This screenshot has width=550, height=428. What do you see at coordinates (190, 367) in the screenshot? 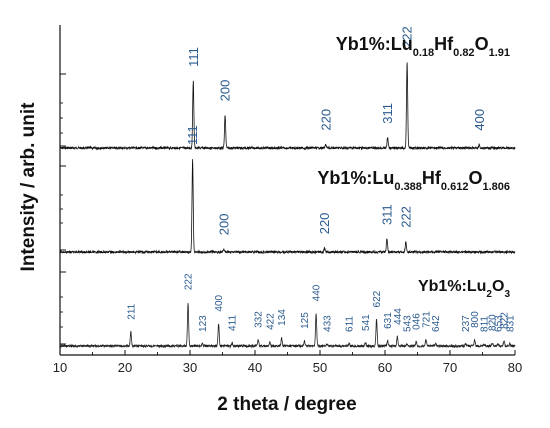
I see `x-tick-label: 30` at bounding box center [190, 367].